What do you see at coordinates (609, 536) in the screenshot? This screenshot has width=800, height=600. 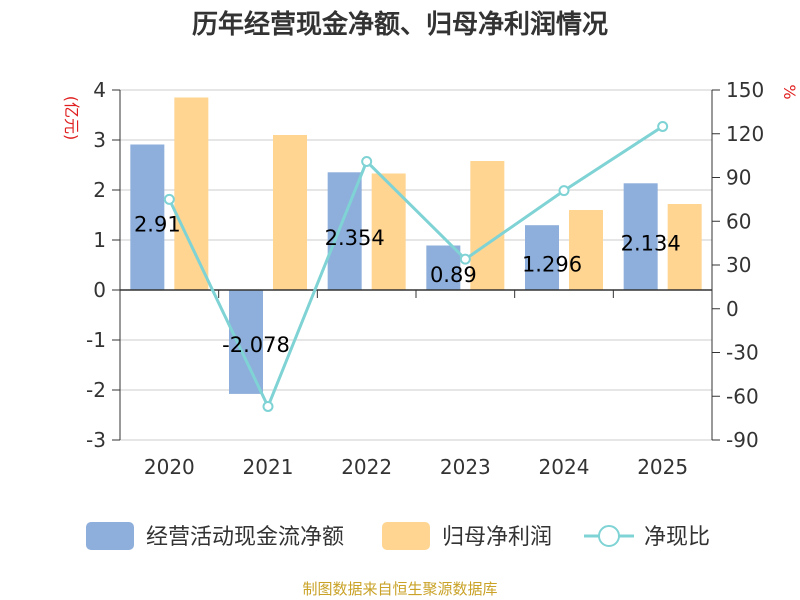 I see `legend-swatch-ratio-marker` at bounding box center [609, 536].